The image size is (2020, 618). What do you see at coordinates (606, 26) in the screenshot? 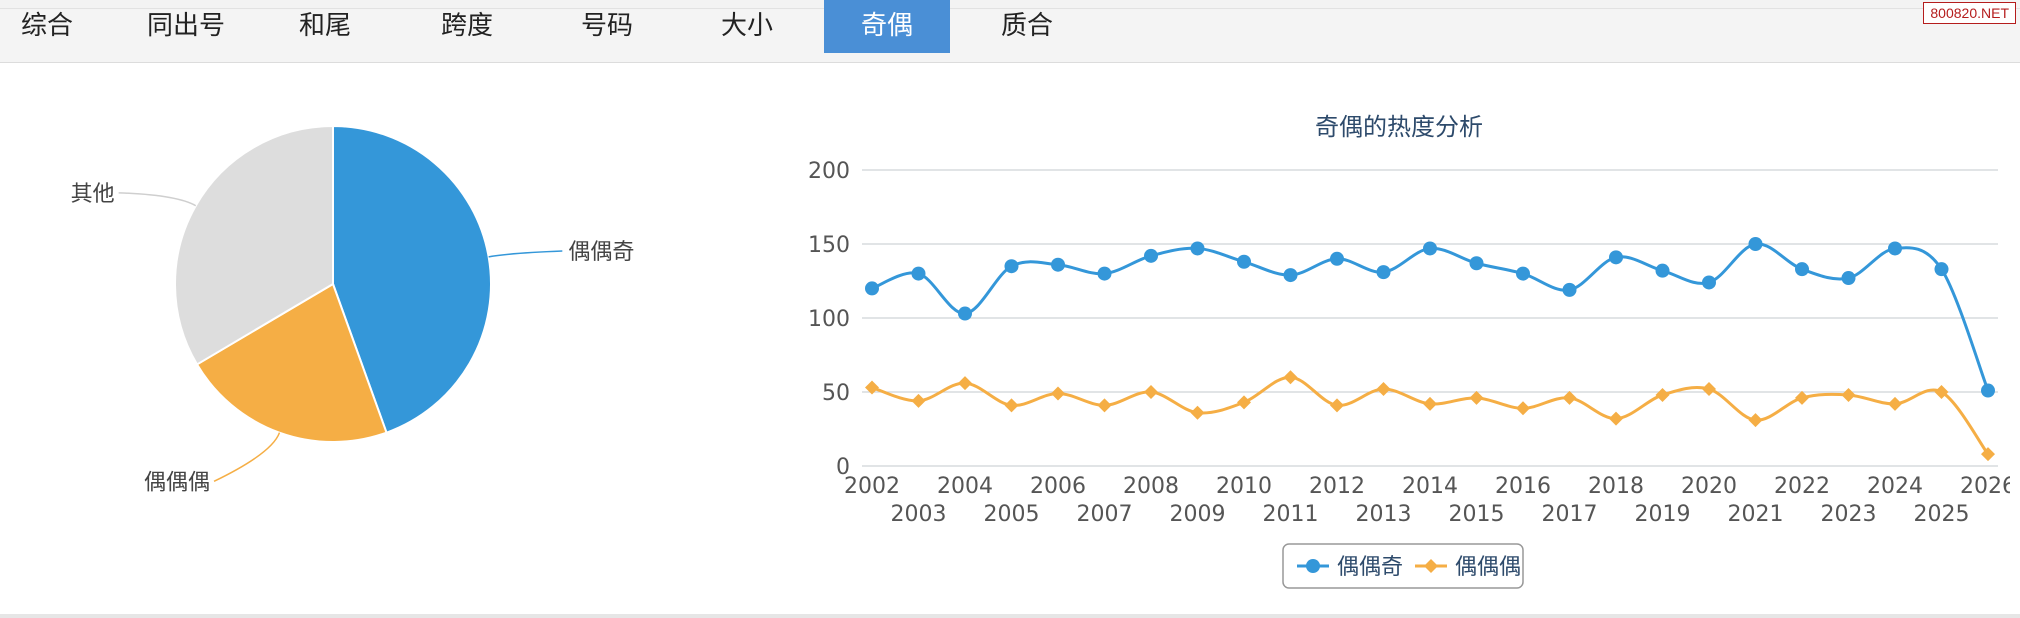
I see `tab-number: 号码` at bounding box center [606, 26].